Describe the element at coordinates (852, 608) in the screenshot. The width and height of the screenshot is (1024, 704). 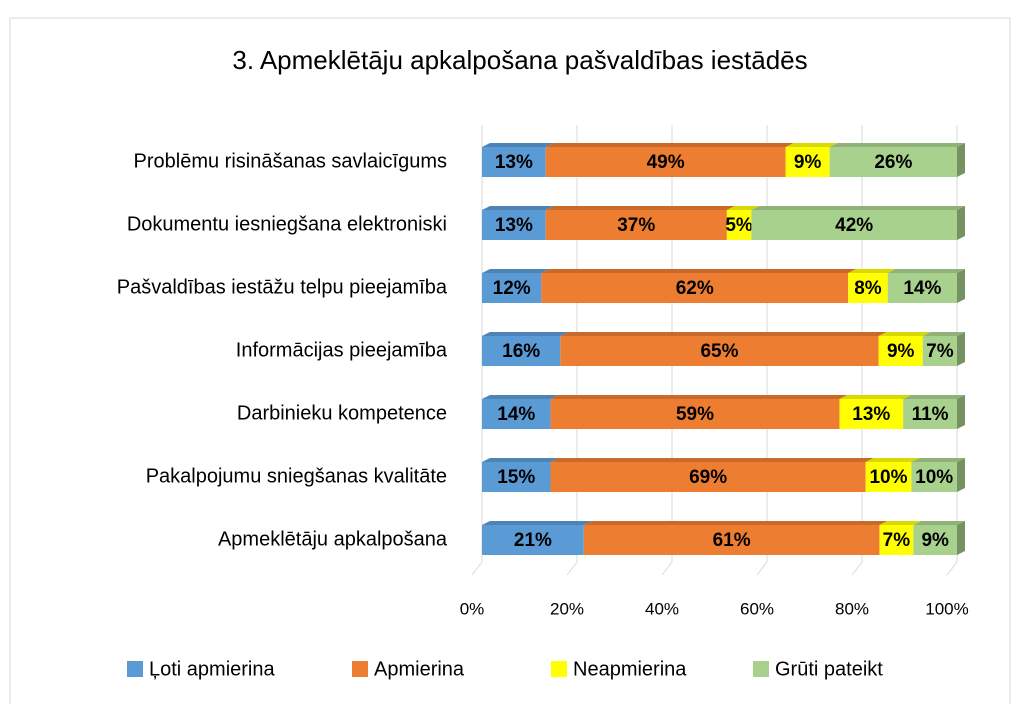
I see `x-tick-label: 80%` at that location.